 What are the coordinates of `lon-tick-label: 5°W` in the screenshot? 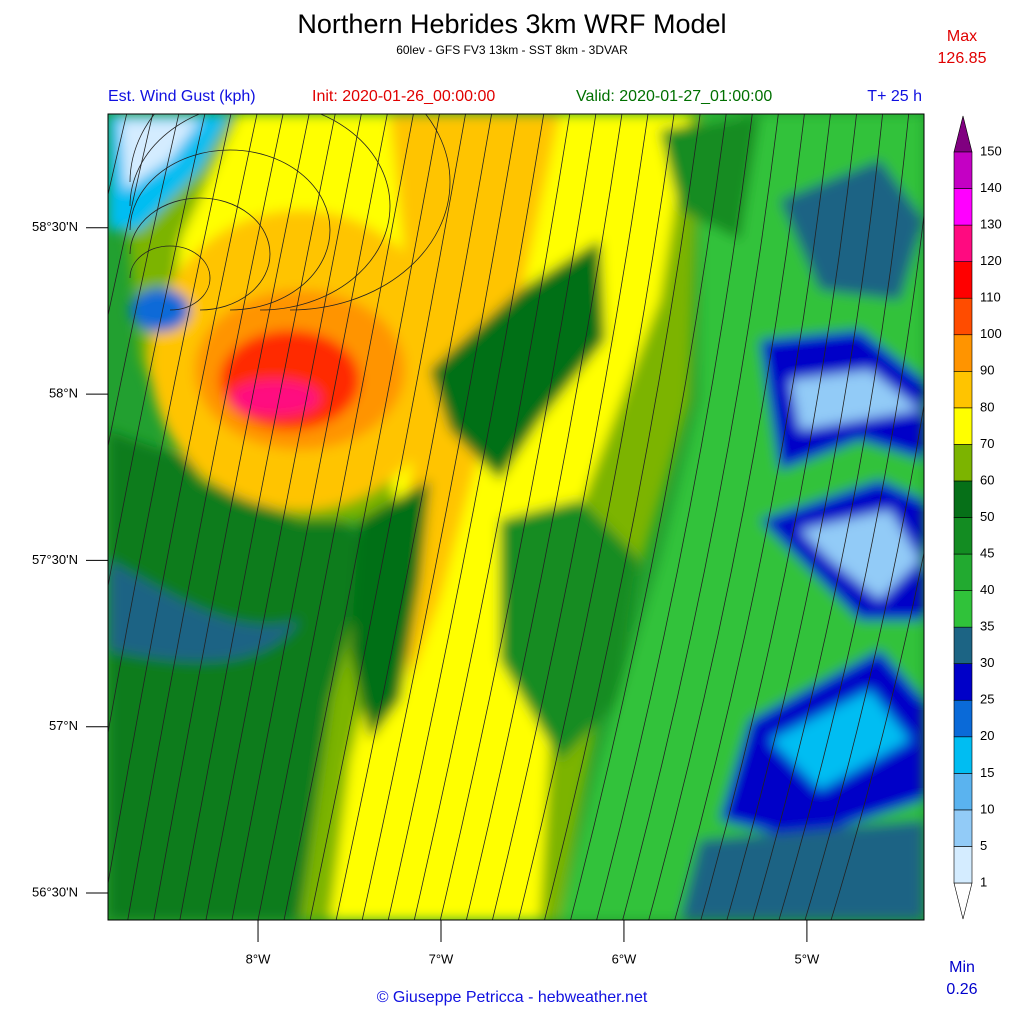 It's located at (807, 958).